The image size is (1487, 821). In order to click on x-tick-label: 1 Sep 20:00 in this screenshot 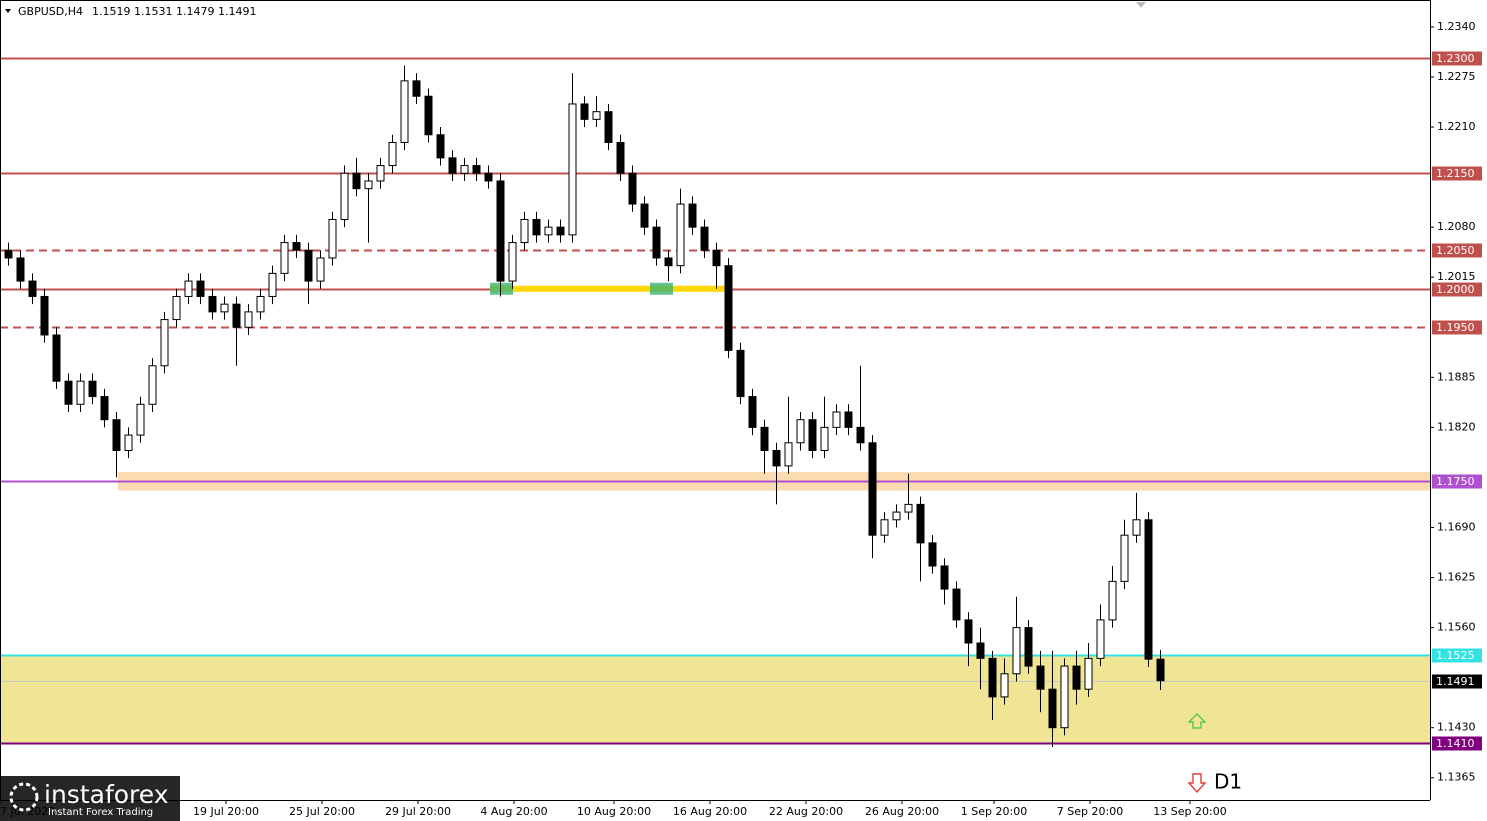, I will do `click(994, 811)`.